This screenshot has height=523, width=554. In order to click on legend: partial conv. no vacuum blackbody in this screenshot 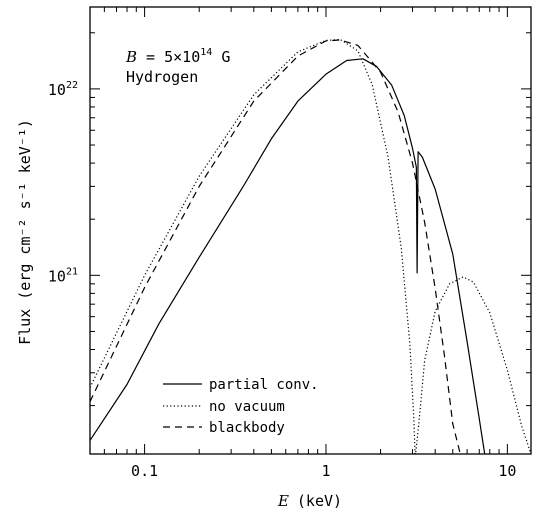, I will do `click(241, 406)`.